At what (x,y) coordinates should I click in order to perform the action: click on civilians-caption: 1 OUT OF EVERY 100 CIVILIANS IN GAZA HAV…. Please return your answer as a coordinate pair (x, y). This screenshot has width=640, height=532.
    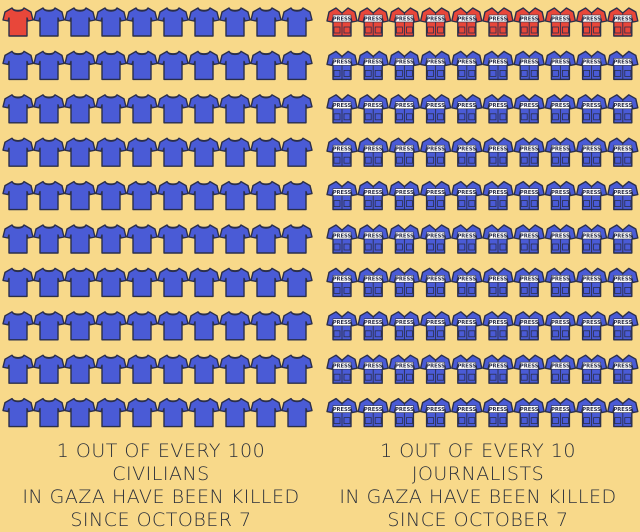
    Looking at the image, I should click on (161, 486).